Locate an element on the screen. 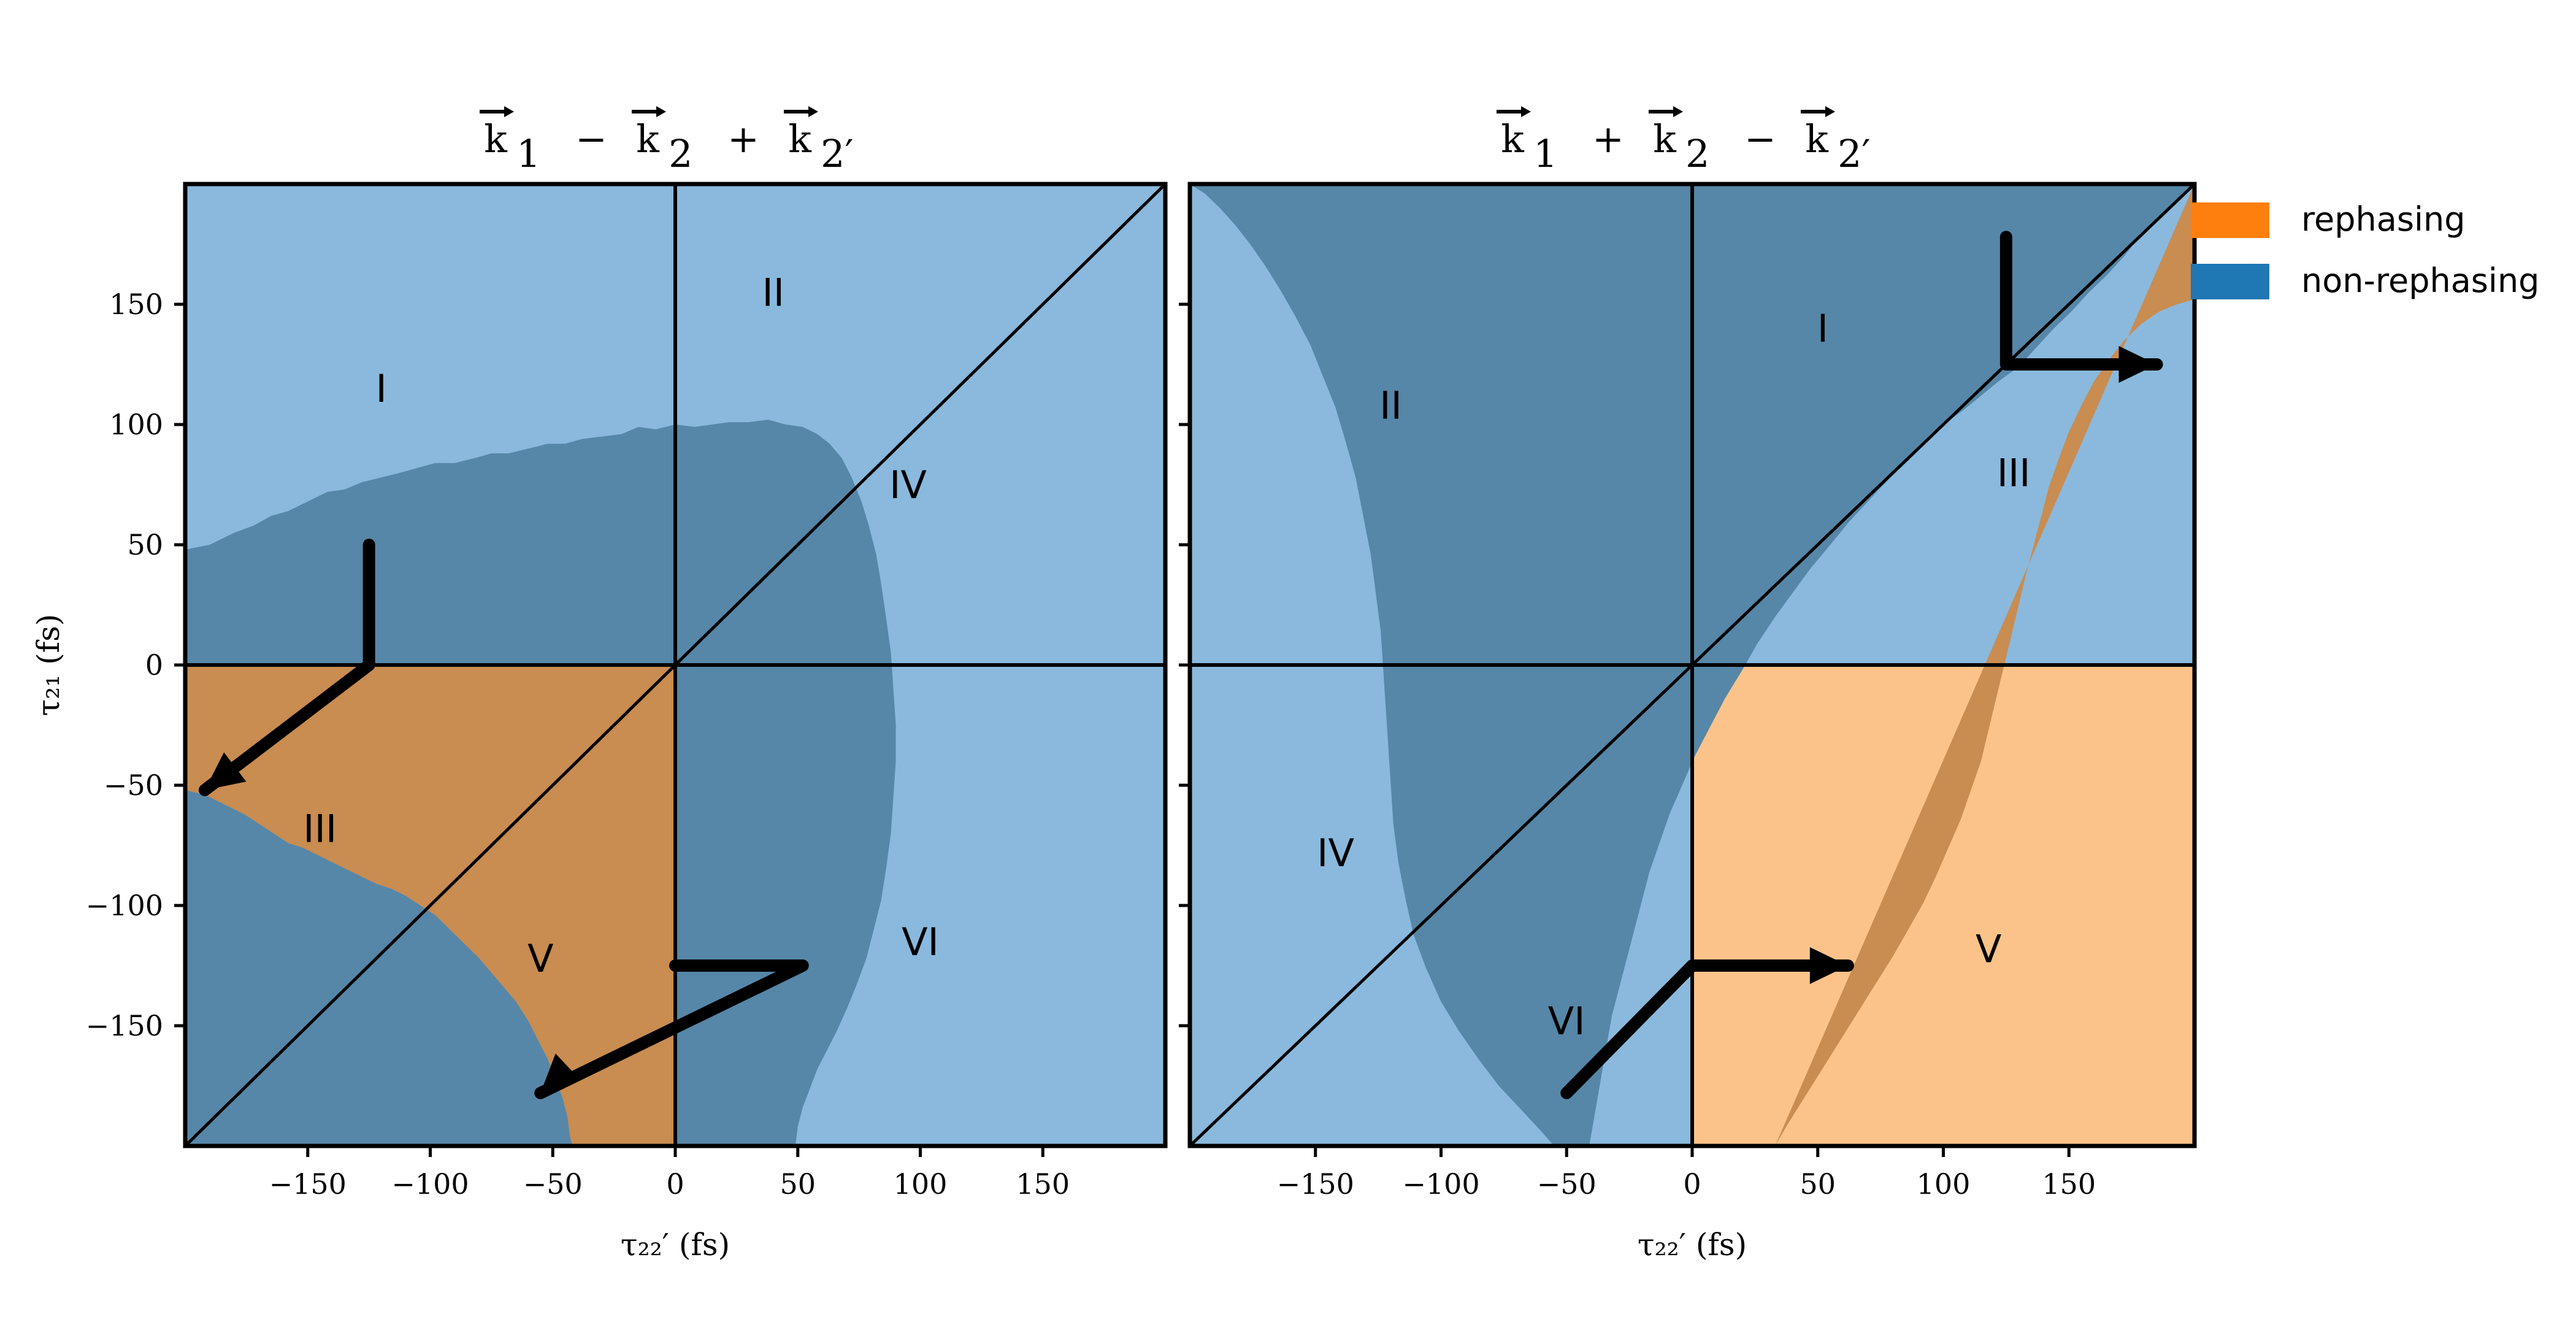 This screenshot has height=1330, width=2576. legend-label-non-rephasing: non-rephasing is located at coordinates (2420, 280).